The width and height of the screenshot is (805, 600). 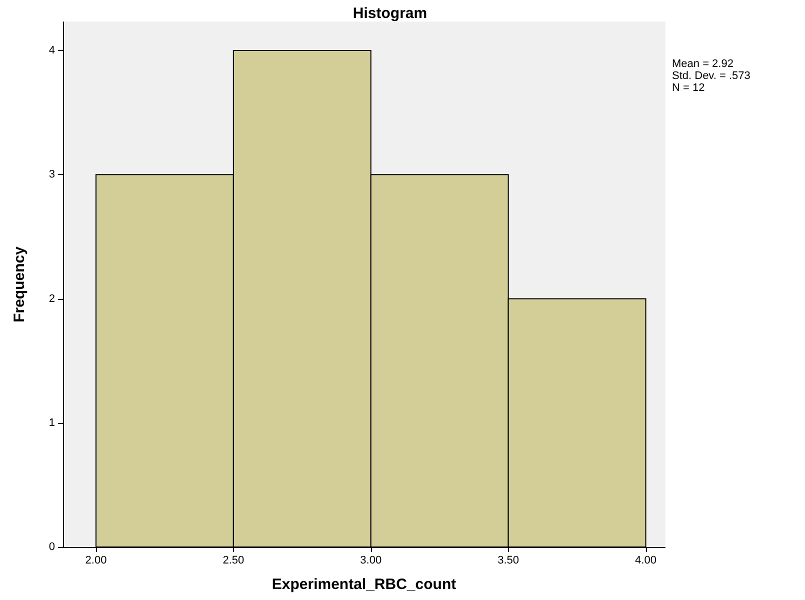 I want to click on x-tick-label: 4.00, so click(x=645, y=560).